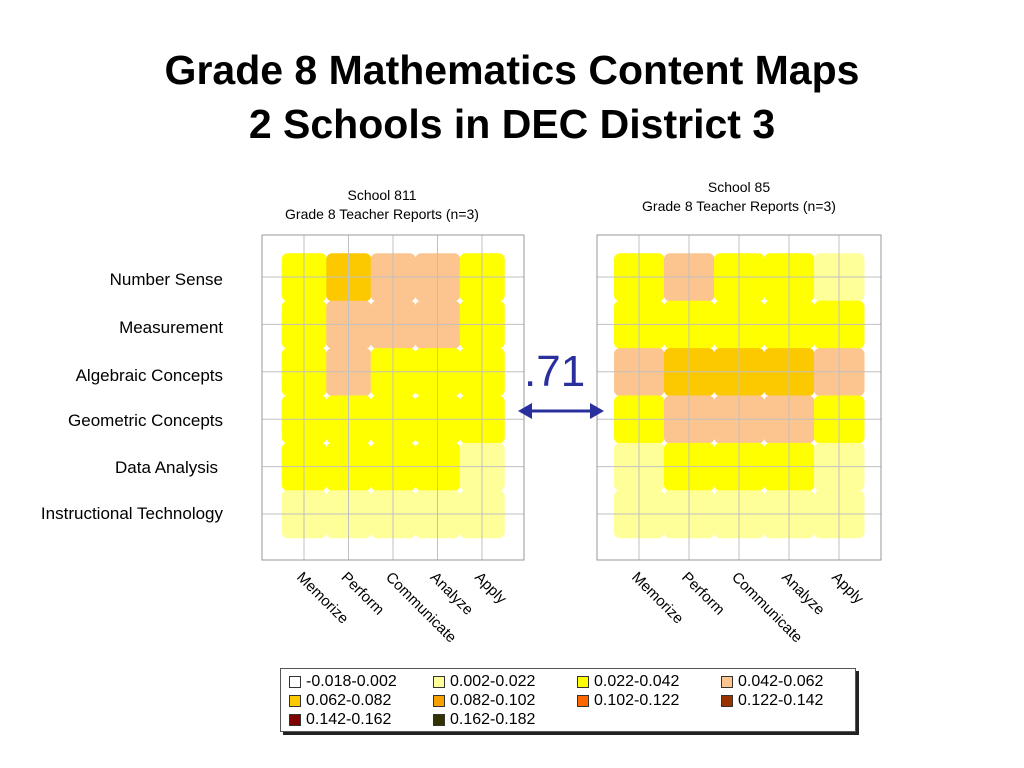 This screenshot has height=768, width=1024. I want to click on legend-item: 0.002-0.022, so click(484, 682).